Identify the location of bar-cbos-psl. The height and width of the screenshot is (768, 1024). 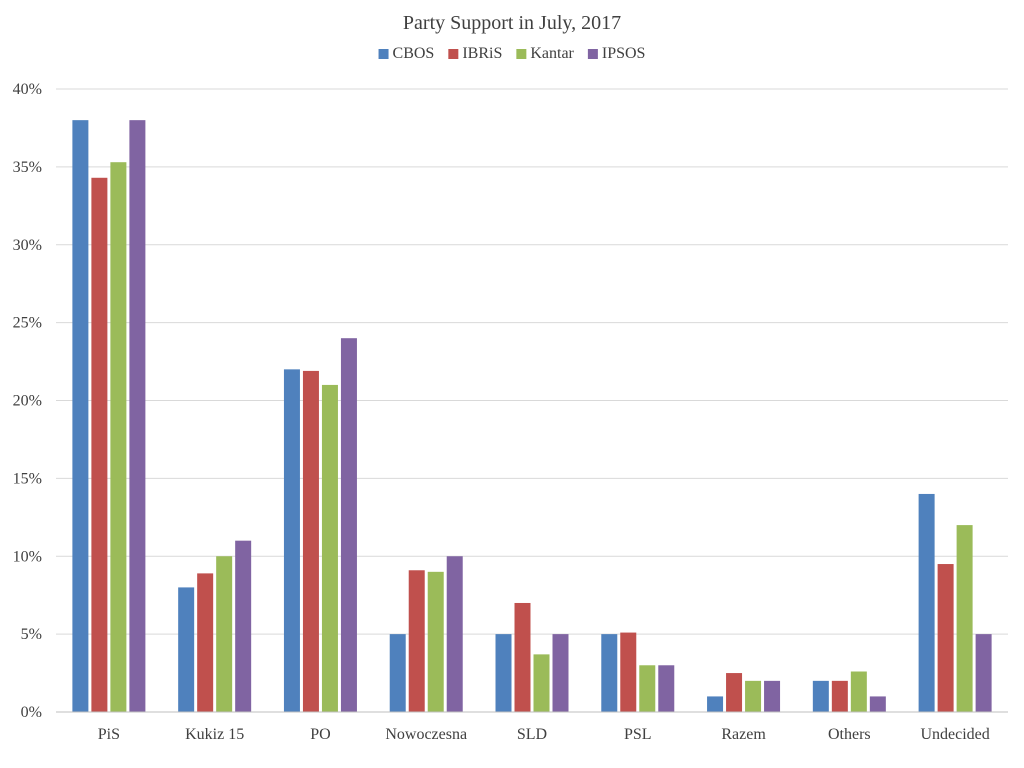
(609, 673).